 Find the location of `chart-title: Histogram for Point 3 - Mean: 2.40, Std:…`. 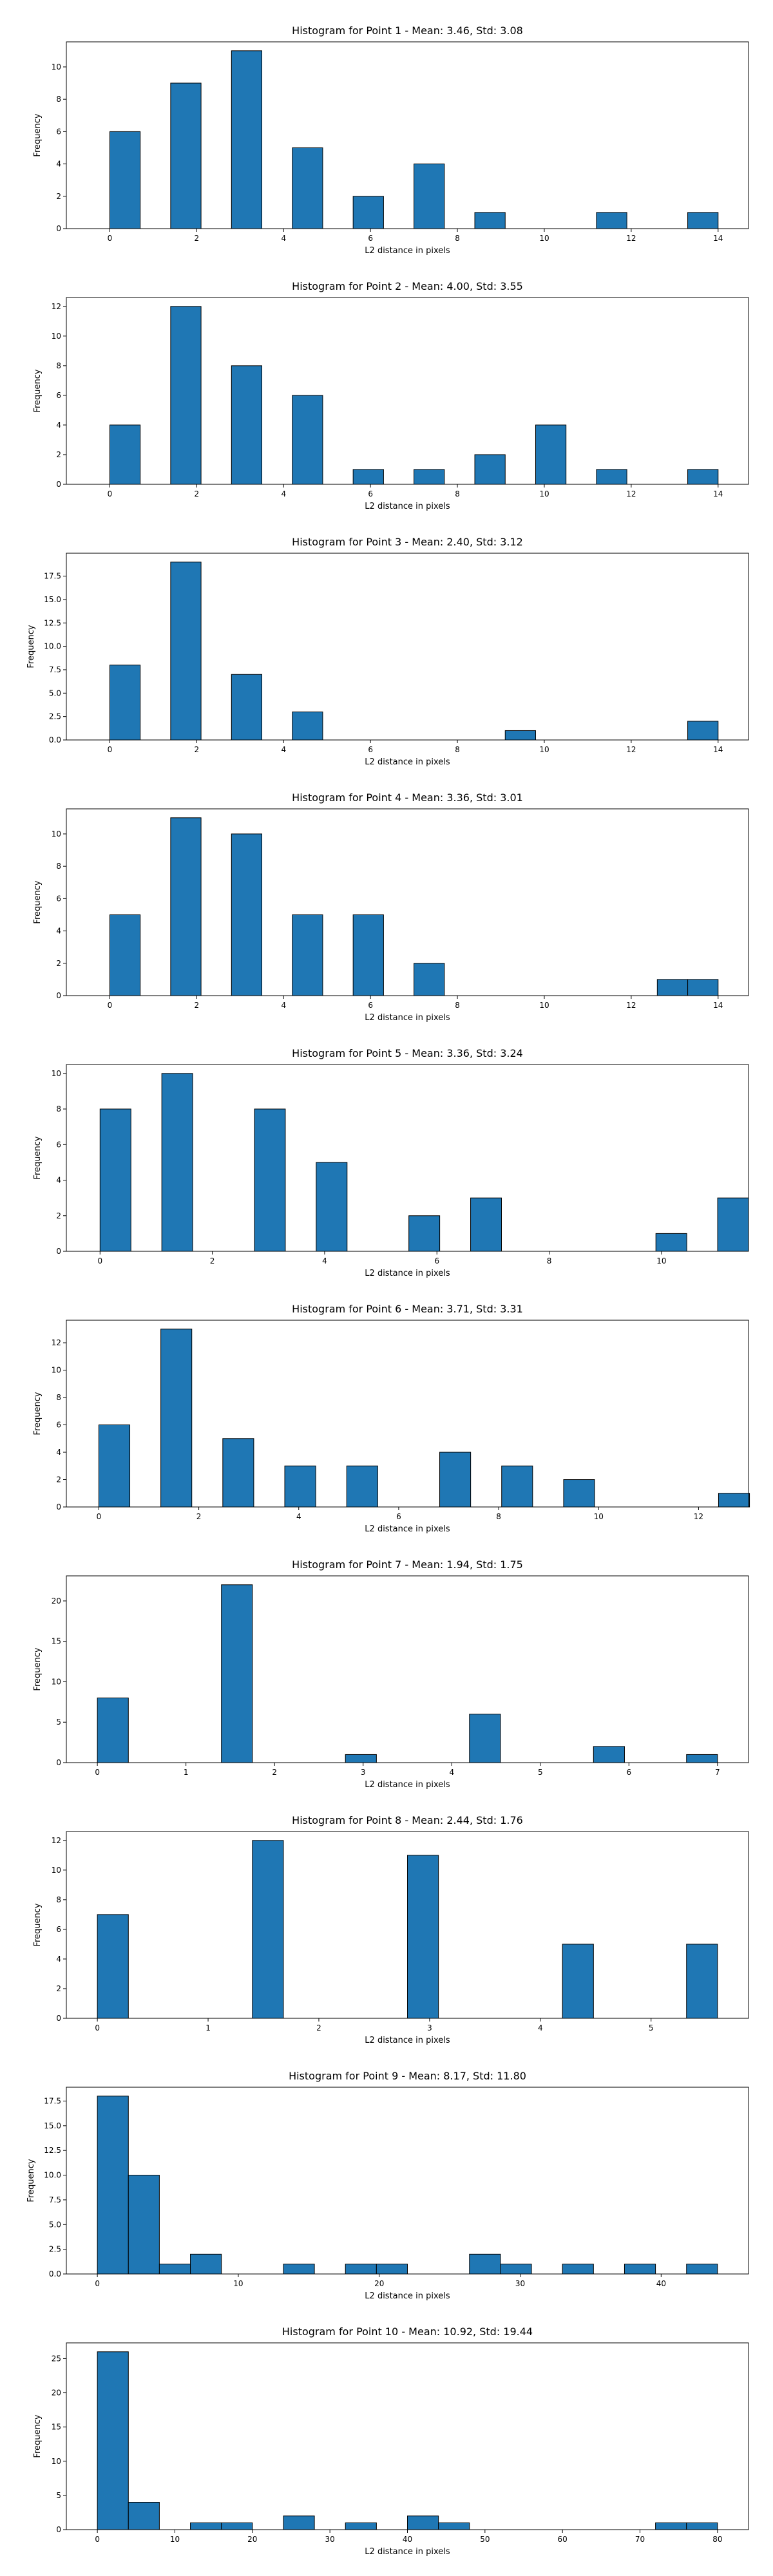

chart-title: Histogram for Point 3 - Mean: 2.40, Std:… is located at coordinates (407, 542).